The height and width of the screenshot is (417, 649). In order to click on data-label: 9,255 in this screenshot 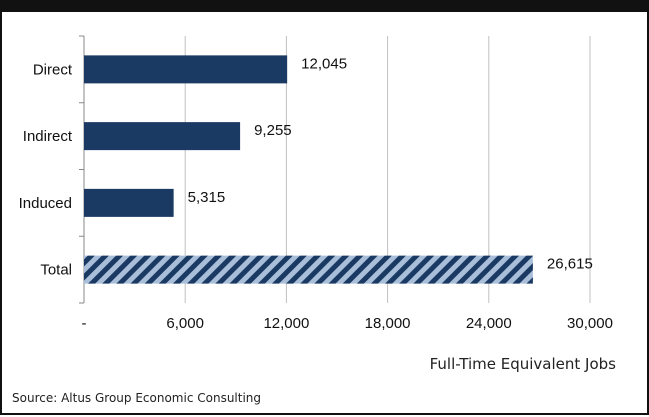, I will do `click(273, 130)`.